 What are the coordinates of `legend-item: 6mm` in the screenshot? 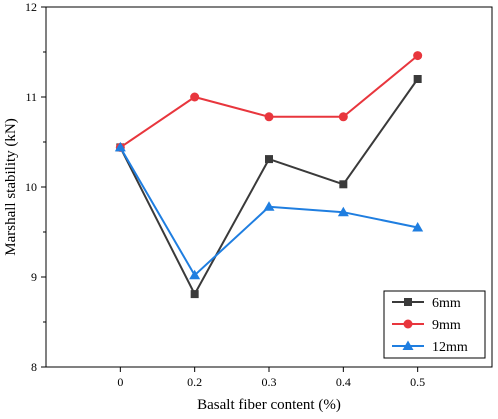 It's located at (426, 303).